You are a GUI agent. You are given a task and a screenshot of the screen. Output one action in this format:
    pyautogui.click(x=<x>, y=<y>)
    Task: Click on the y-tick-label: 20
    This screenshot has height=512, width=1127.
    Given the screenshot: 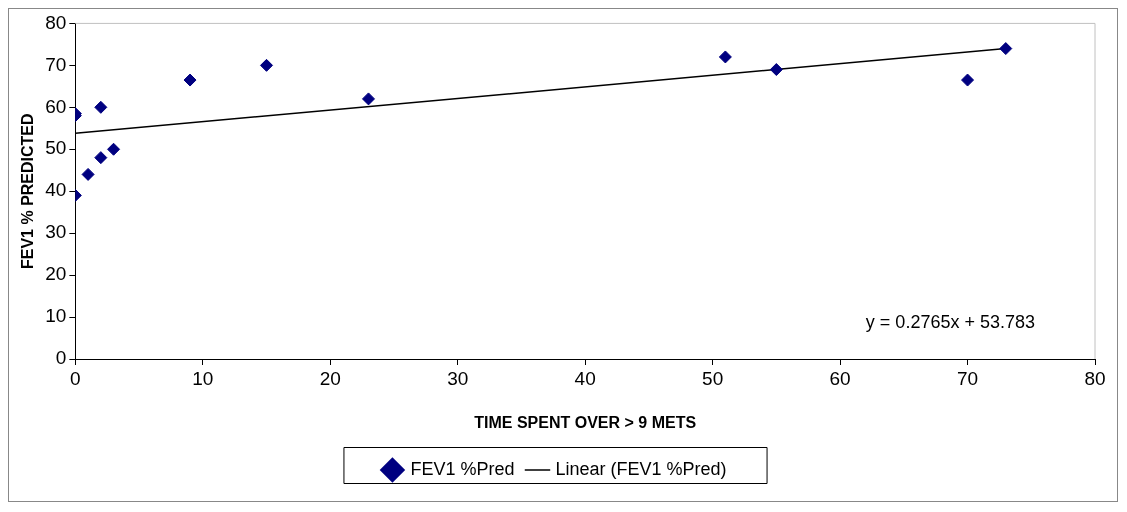 What is the action you would take?
    pyautogui.click(x=56, y=274)
    